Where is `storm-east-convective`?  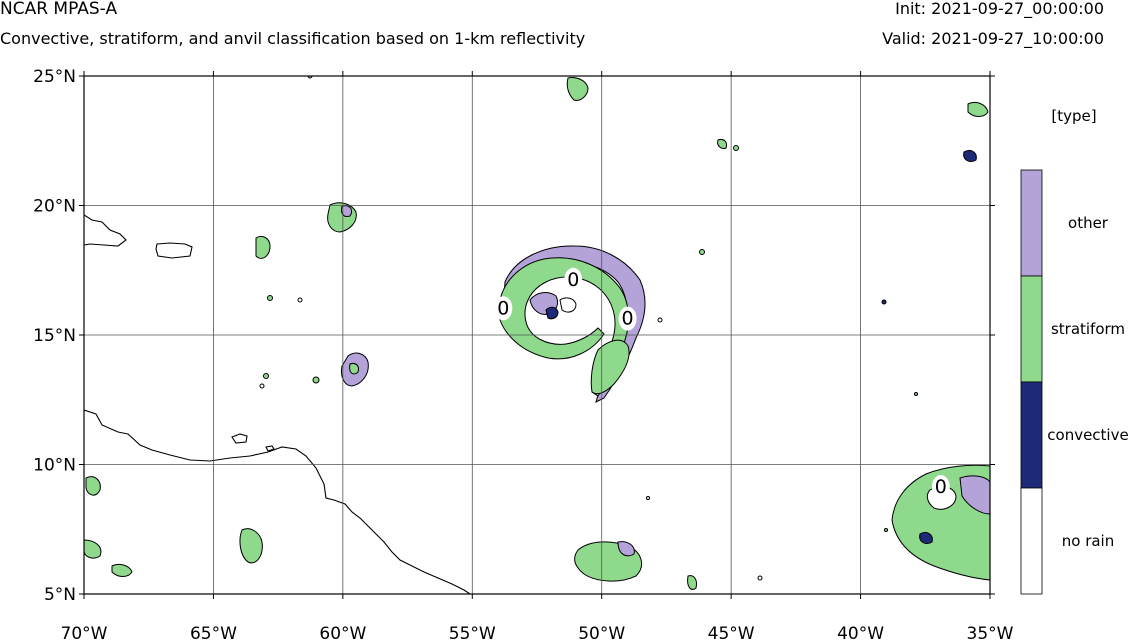
storm-east-convective is located at coordinates (926, 538).